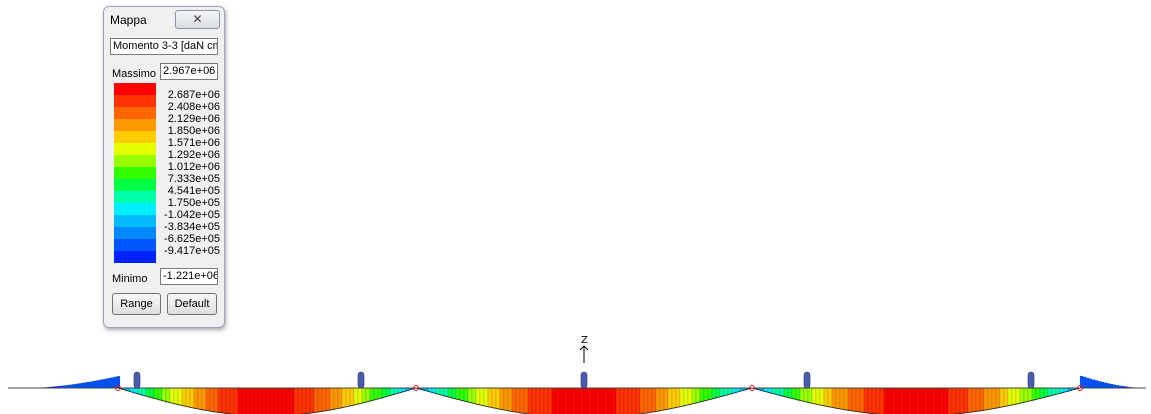 The width and height of the screenshot is (1151, 414). Describe the element at coordinates (192, 304) in the screenshot. I see `default-button: Default` at that location.